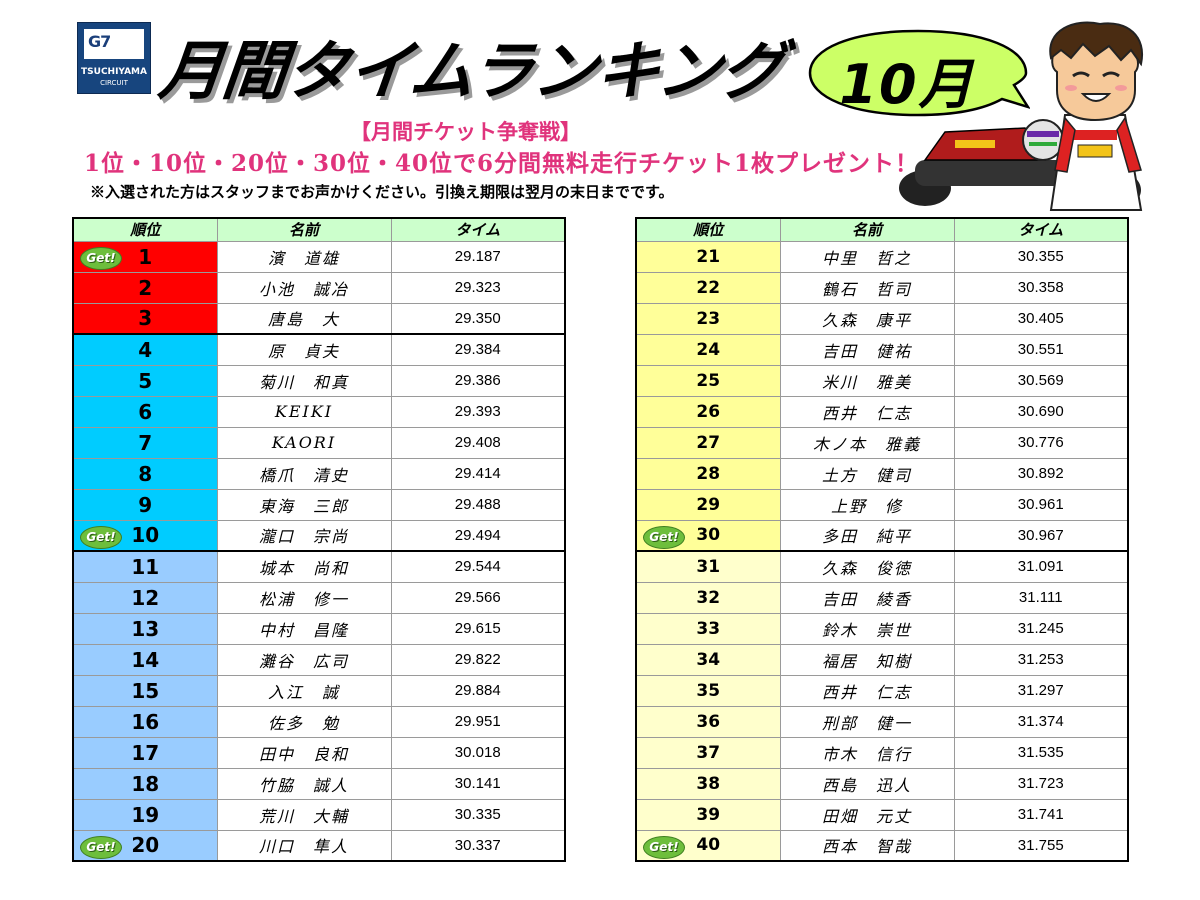 The image size is (1200, 900). Describe the element at coordinates (145, 318) in the screenshot. I see `rank-number: 3` at that location.